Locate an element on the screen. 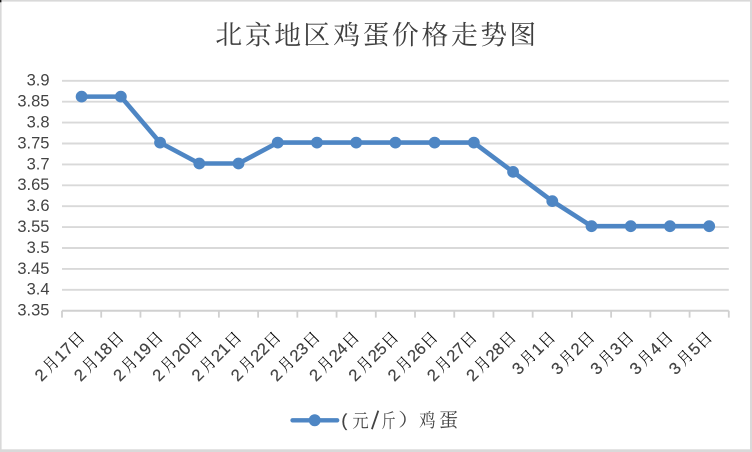  svg-text: 3.35 is located at coordinates (33, 311).